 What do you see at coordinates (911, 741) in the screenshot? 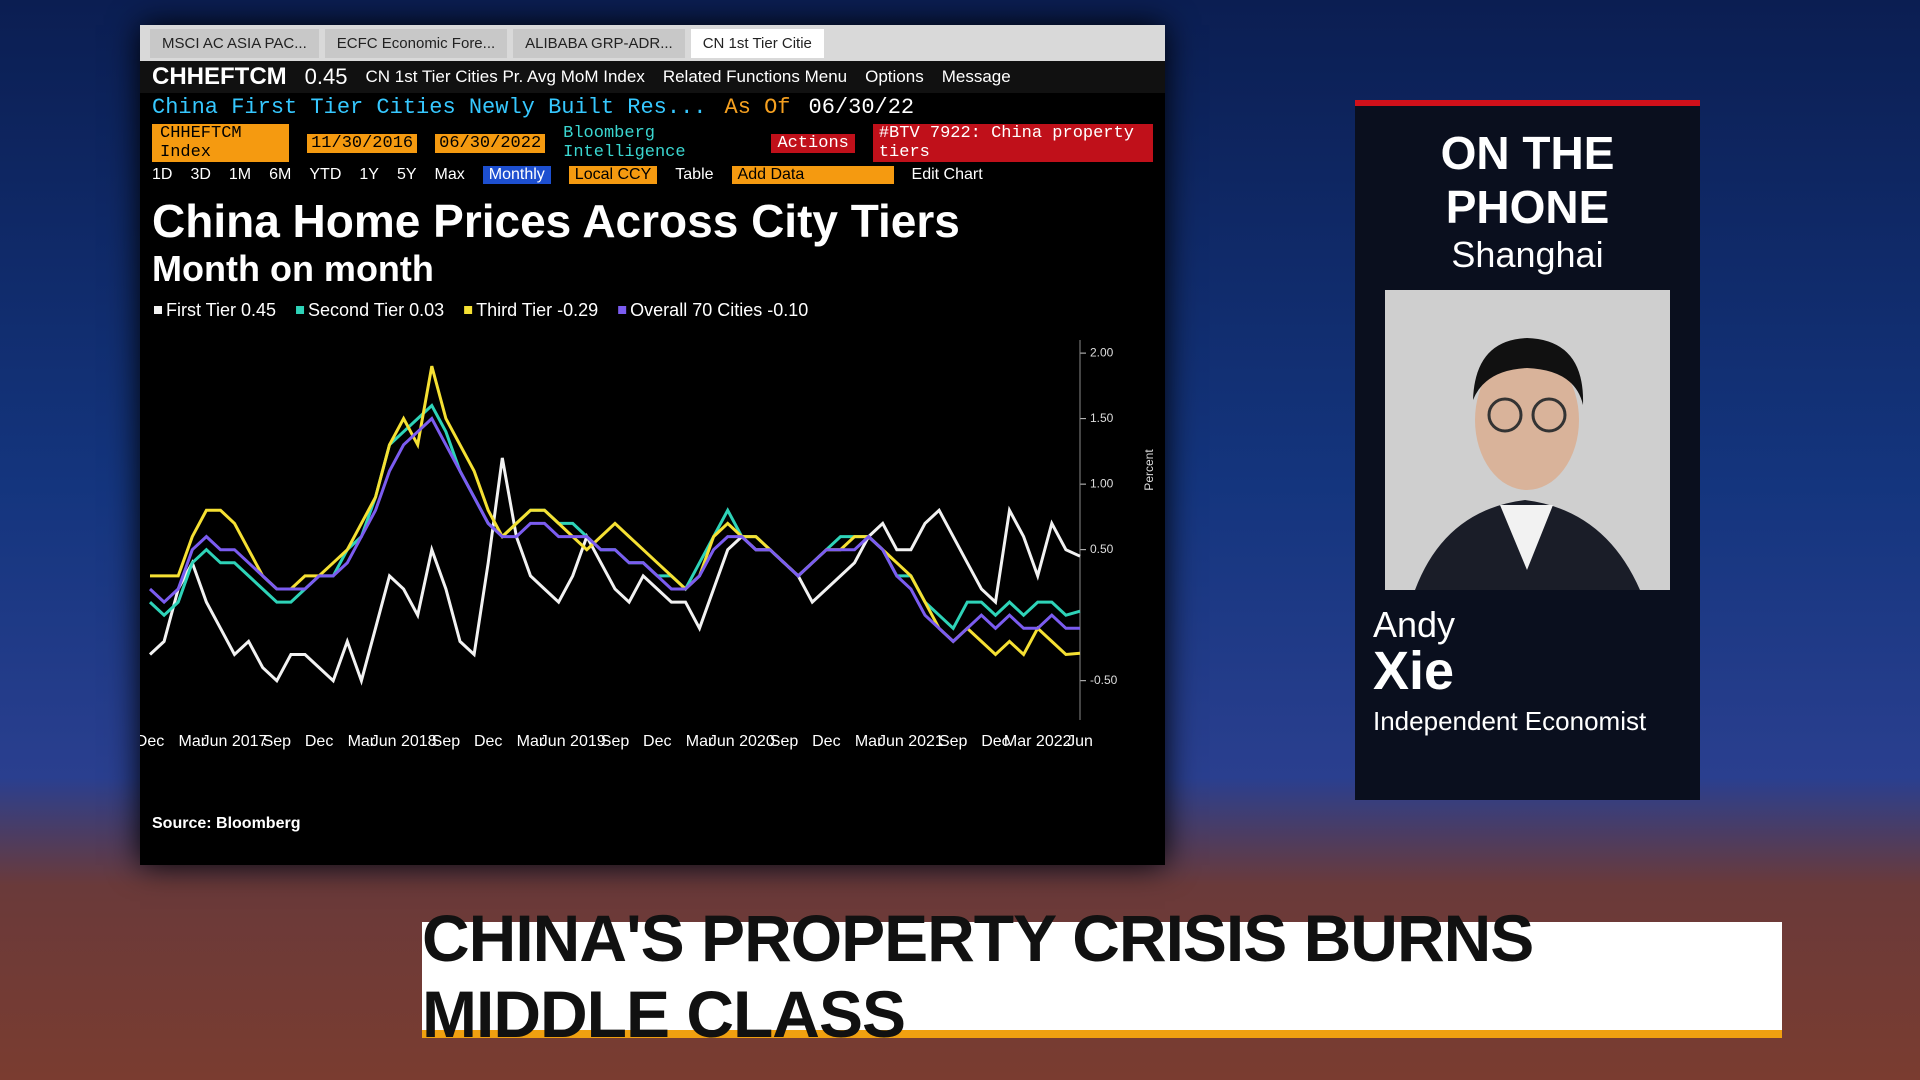
I see `x-tick-label: Jun 2021` at bounding box center [911, 741].